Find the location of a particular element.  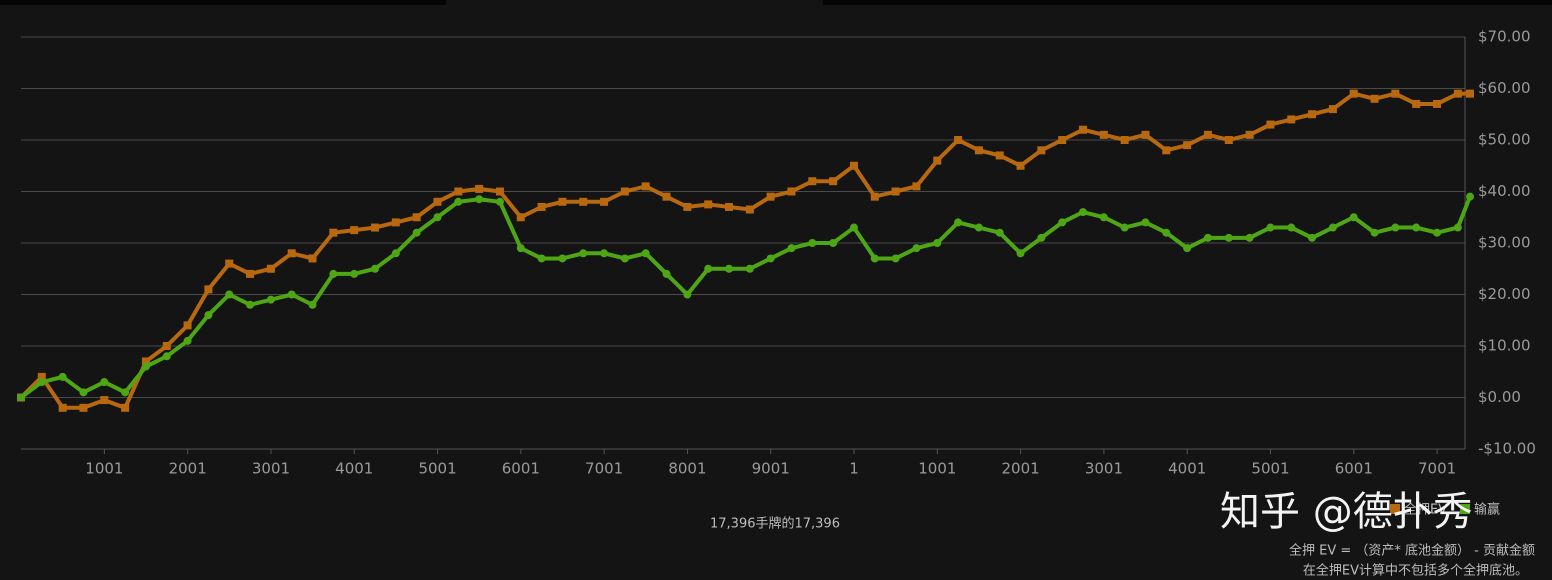

x-tick-label: 1 is located at coordinates (854, 469).